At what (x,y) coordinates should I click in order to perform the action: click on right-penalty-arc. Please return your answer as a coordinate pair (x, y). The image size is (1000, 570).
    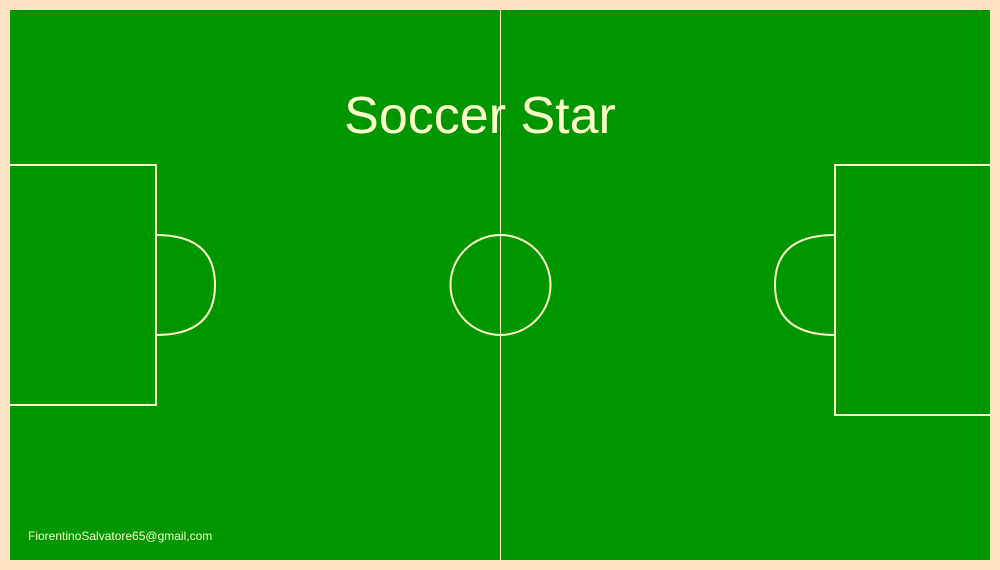
    Looking at the image, I should click on (804, 285).